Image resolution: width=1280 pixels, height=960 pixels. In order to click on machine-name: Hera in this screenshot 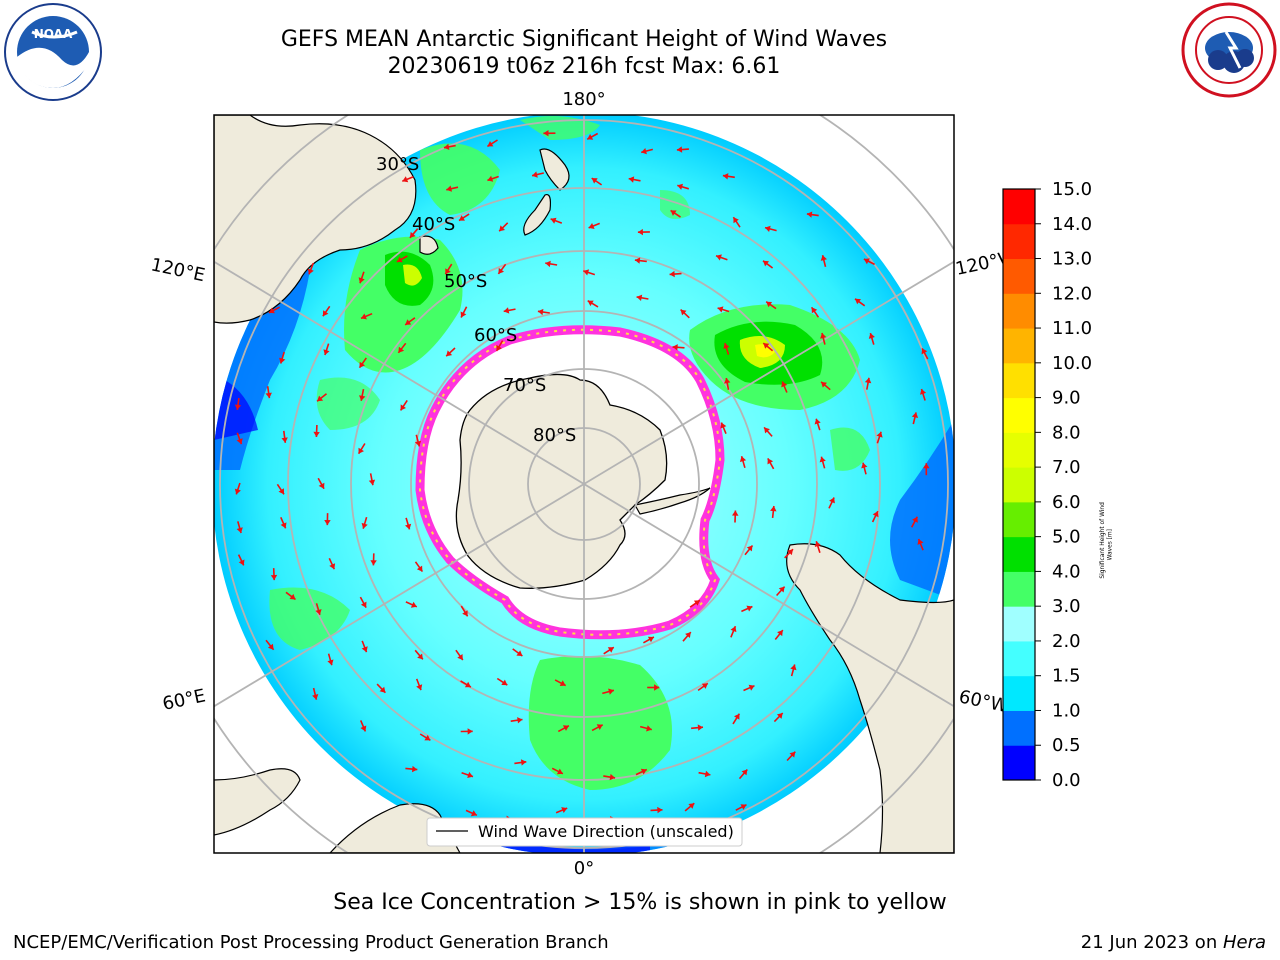, I will do `click(1244, 942)`.